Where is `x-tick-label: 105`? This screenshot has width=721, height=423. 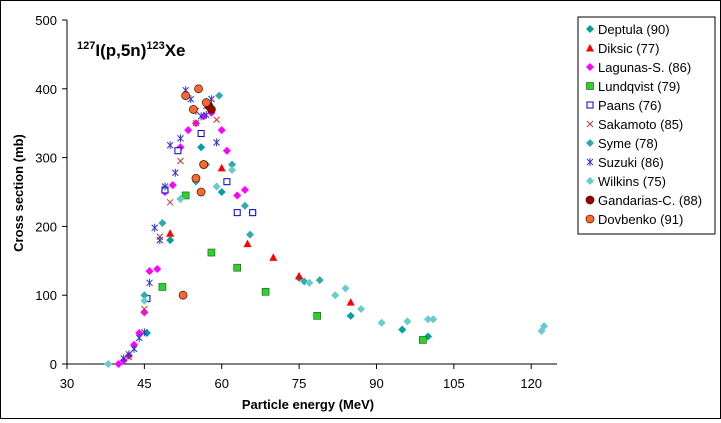 x-tick-label: 105 is located at coordinates (454, 383).